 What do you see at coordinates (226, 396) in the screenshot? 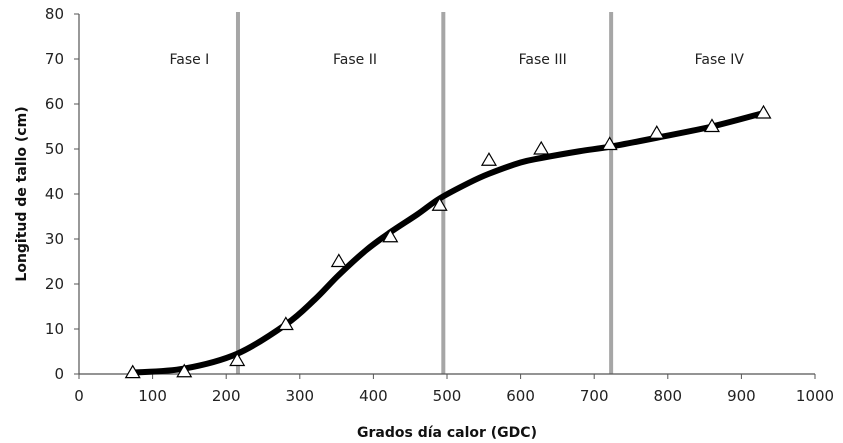
I see `x-tick-label: 200` at bounding box center [226, 396].